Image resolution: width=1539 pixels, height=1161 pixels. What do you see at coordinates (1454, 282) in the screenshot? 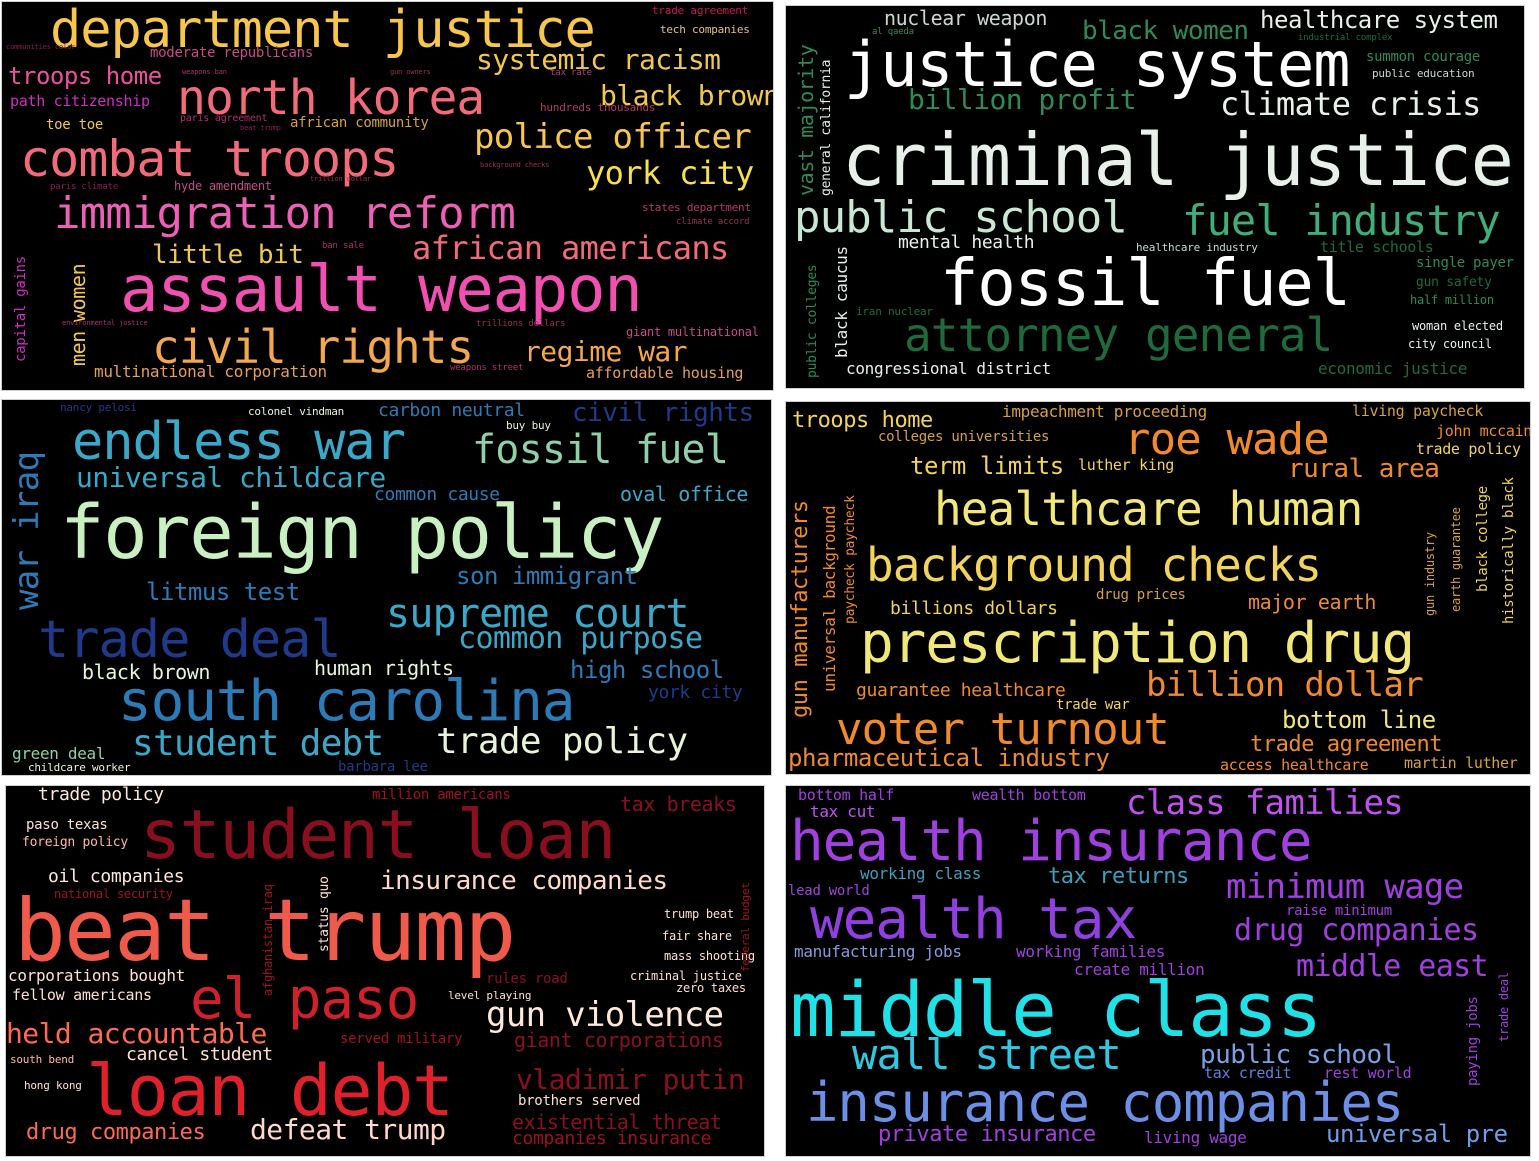
I see `word: gun safety` at bounding box center [1454, 282].